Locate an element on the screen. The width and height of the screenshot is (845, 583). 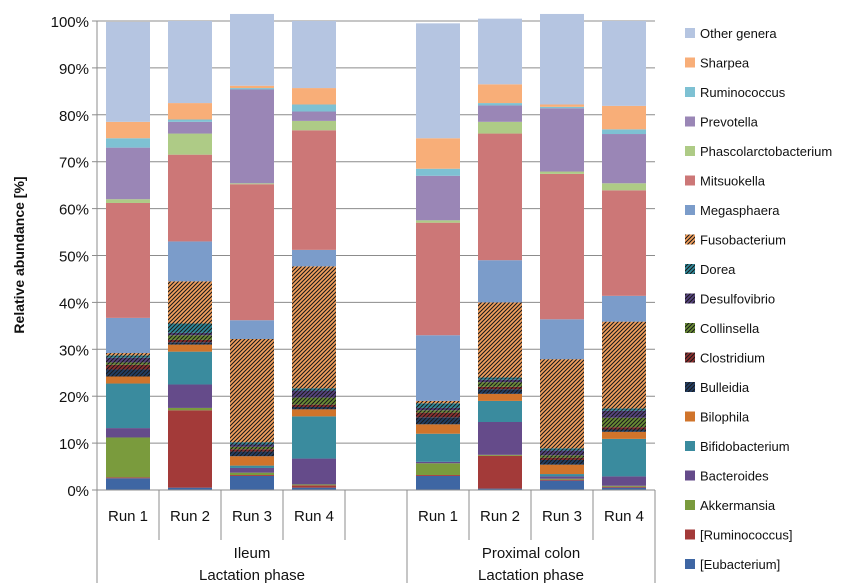
legend-item-clostridium: Clostridium is located at coordinates (725, 358).